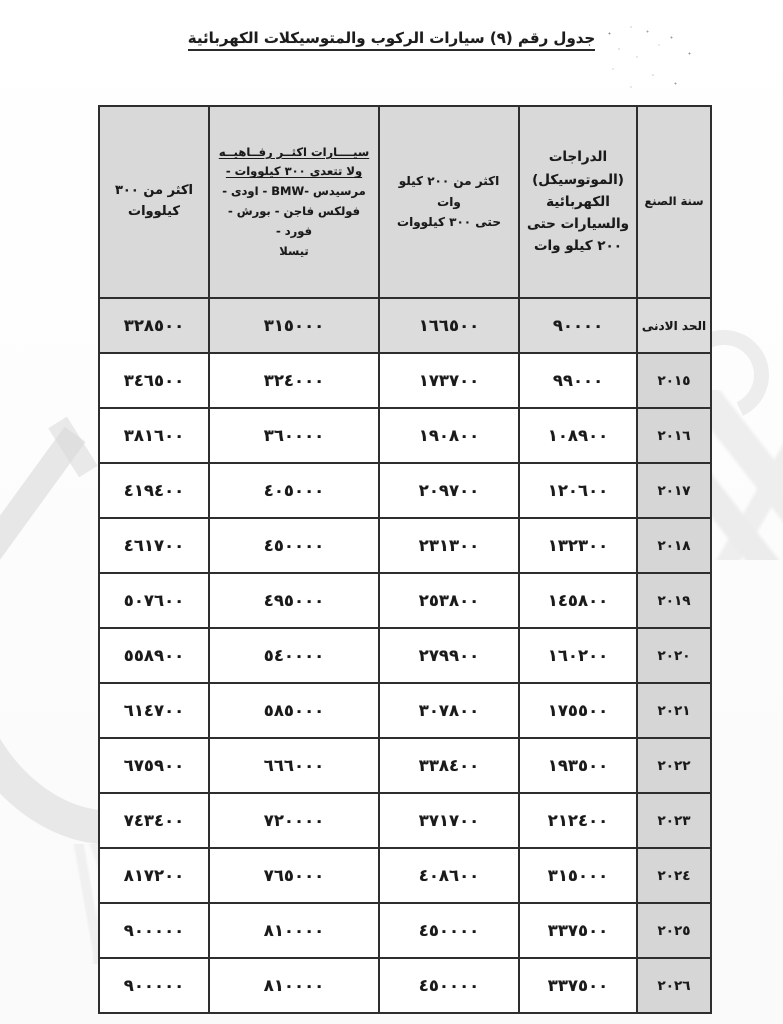  Describe the element at coordinates (154, 325) in the screenshot. I see `cell-above-300kw: ٣٢٨٥٠٠` at that location.